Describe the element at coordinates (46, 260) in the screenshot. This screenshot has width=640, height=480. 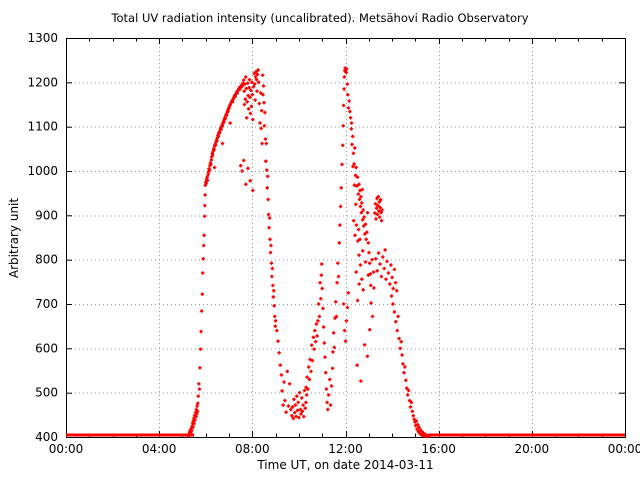
I see `y-tick-label: 800` at that location.